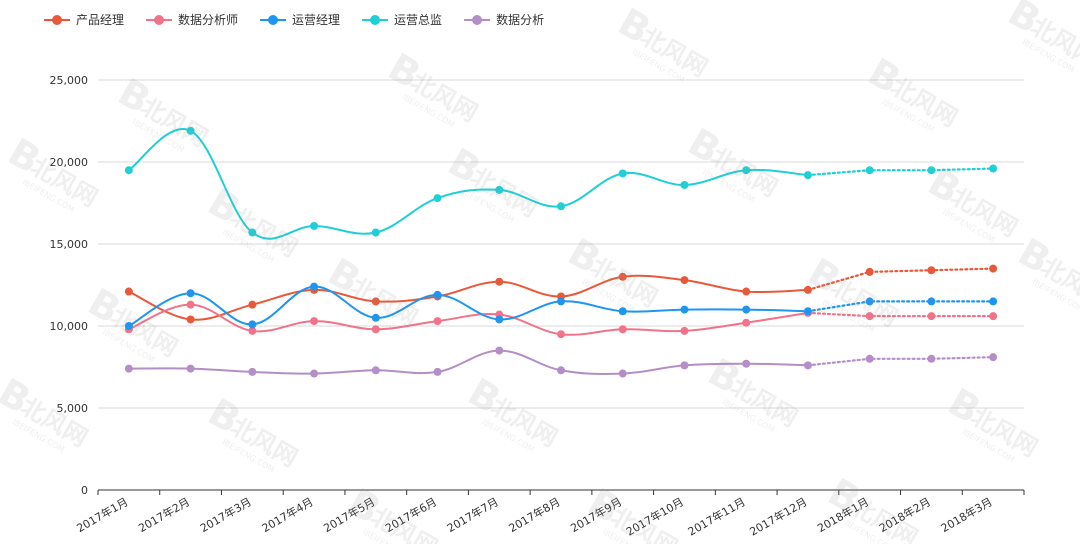  I want to click on legend-item-1: 数据分析师, so click(192, 19).